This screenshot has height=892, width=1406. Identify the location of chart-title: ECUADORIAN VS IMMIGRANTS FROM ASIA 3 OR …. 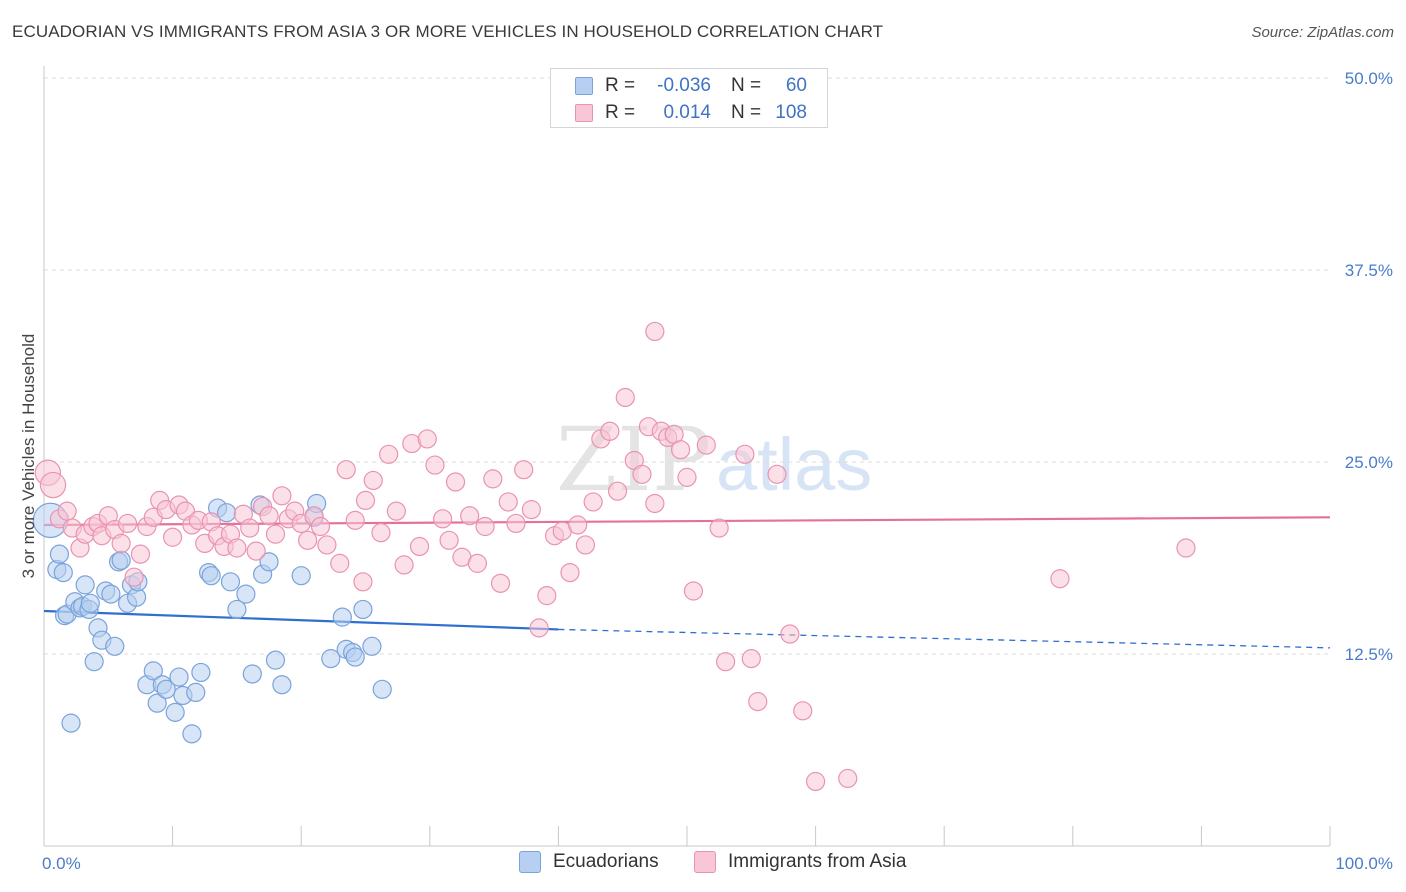
(448, 31).